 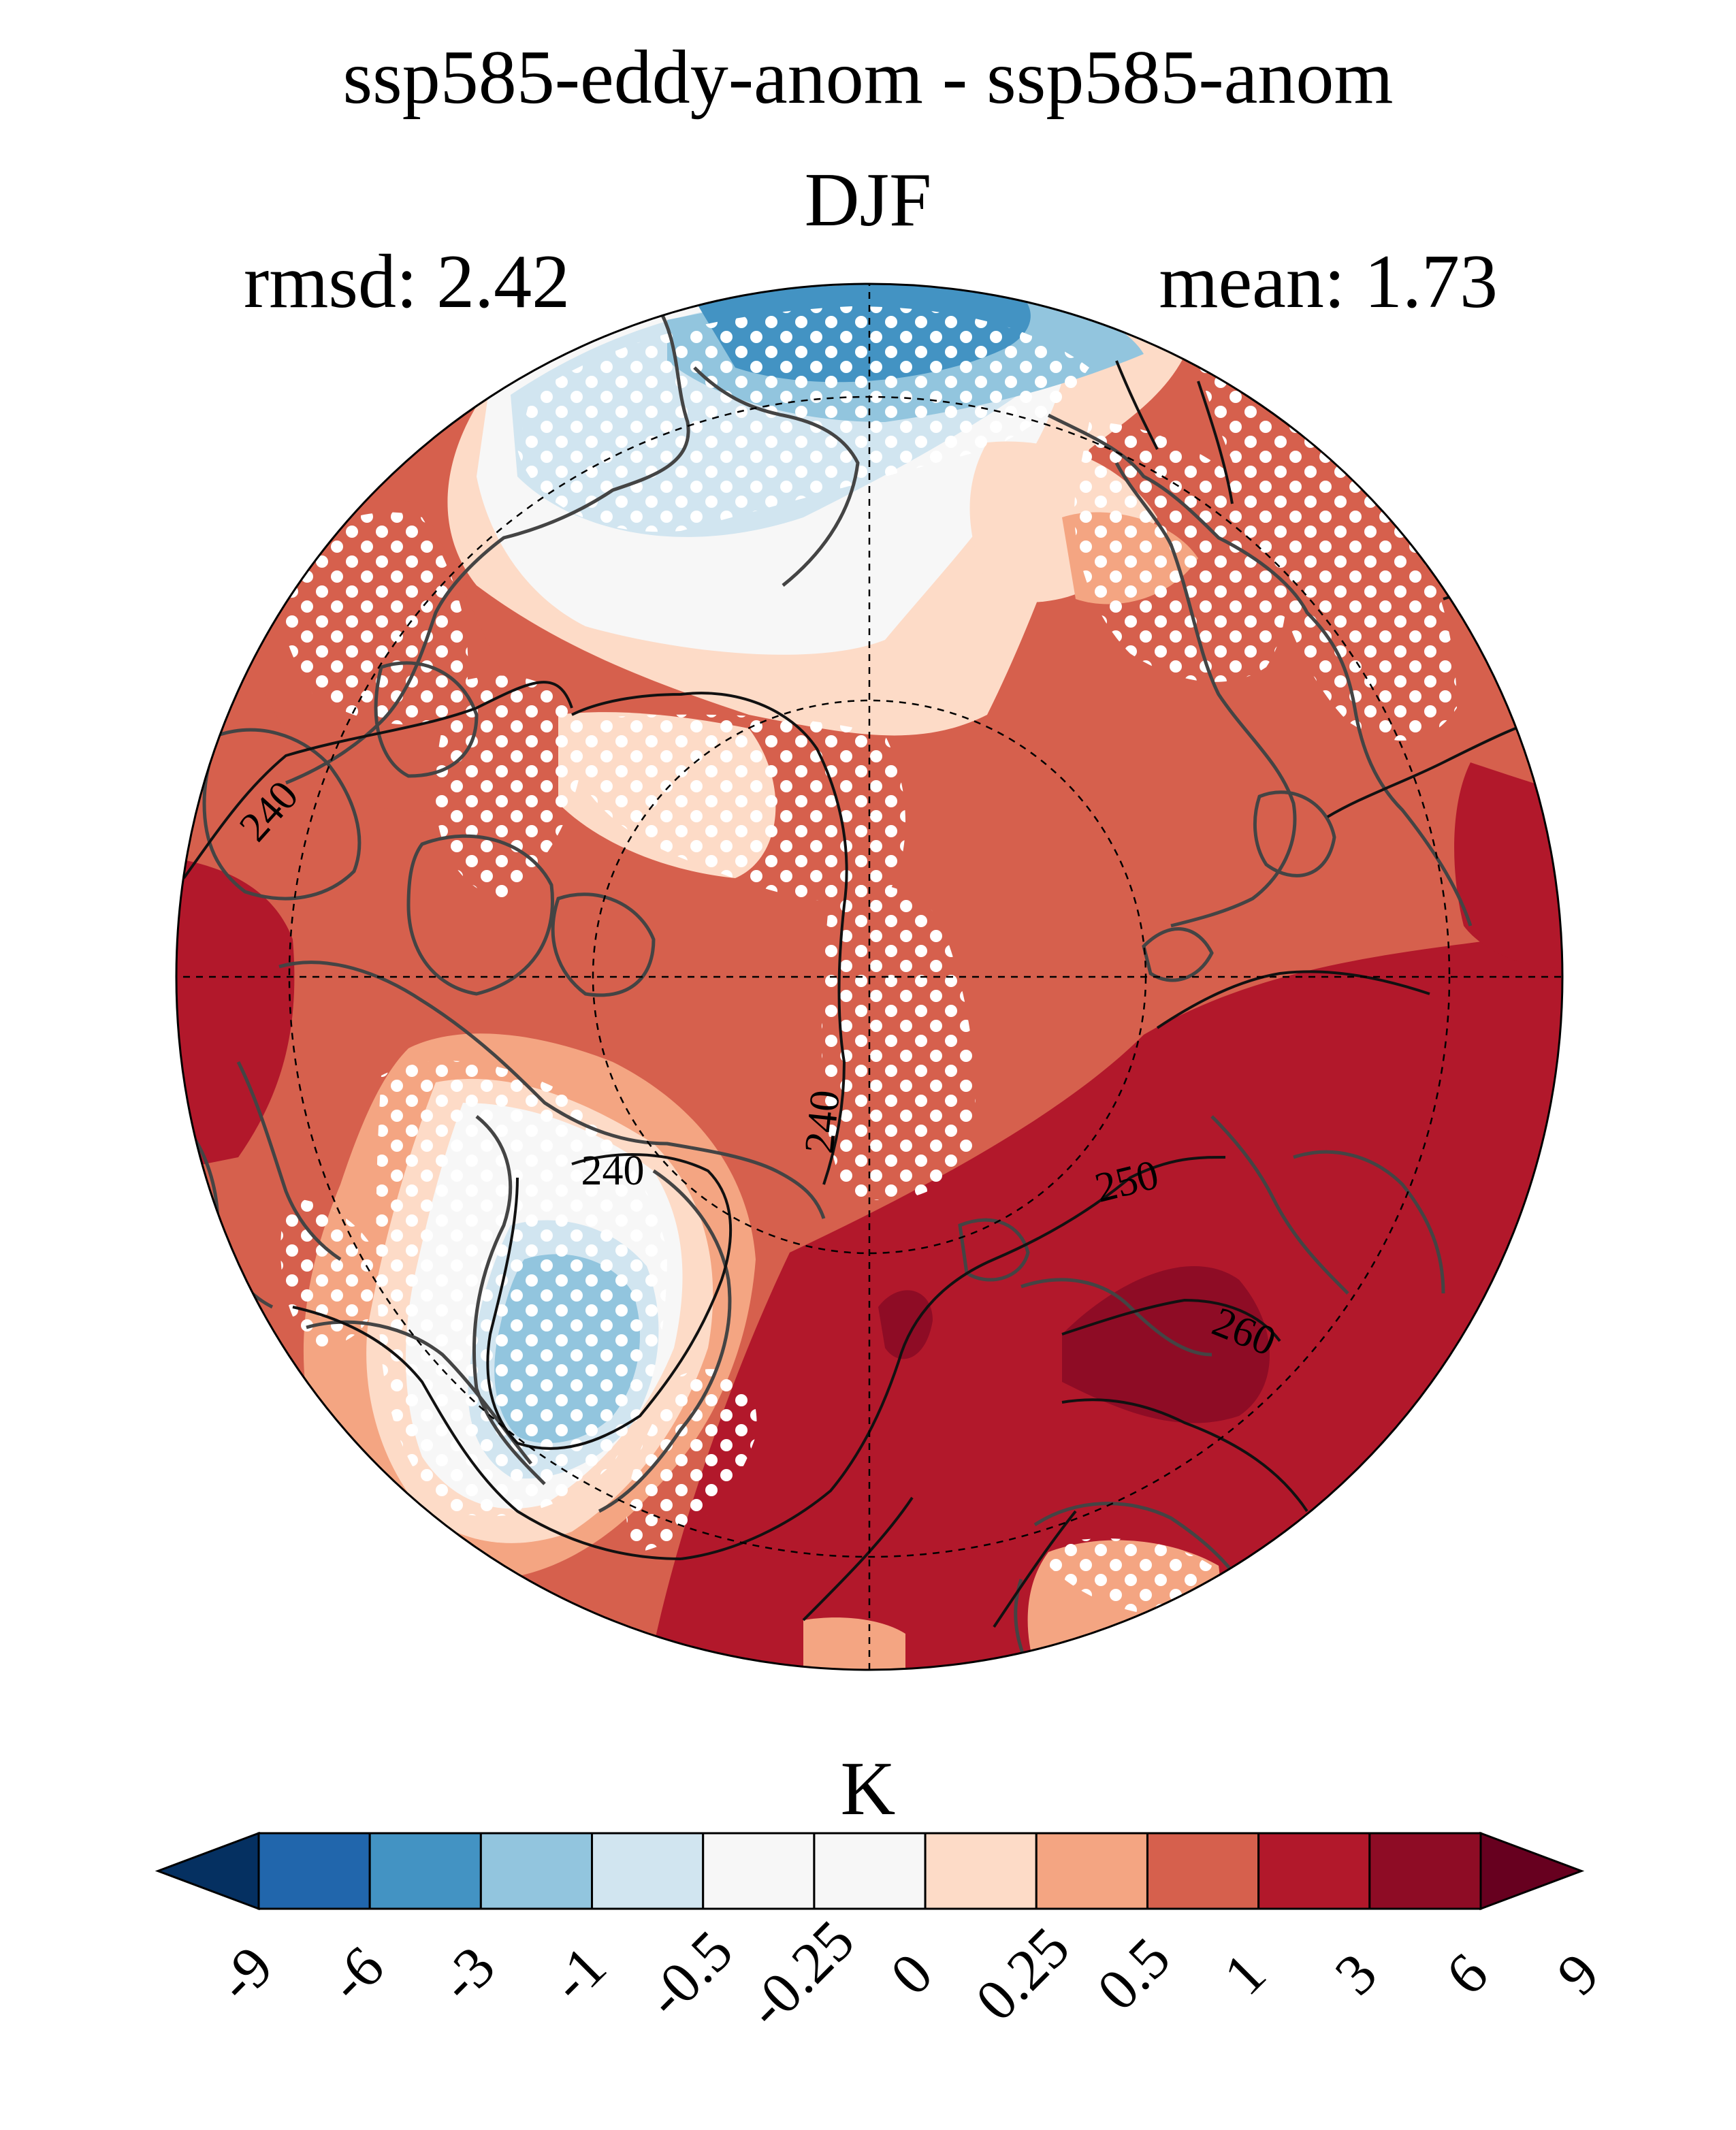 I want to click on colorbar-tick-label: 6, so click(x=1467, y=1973).